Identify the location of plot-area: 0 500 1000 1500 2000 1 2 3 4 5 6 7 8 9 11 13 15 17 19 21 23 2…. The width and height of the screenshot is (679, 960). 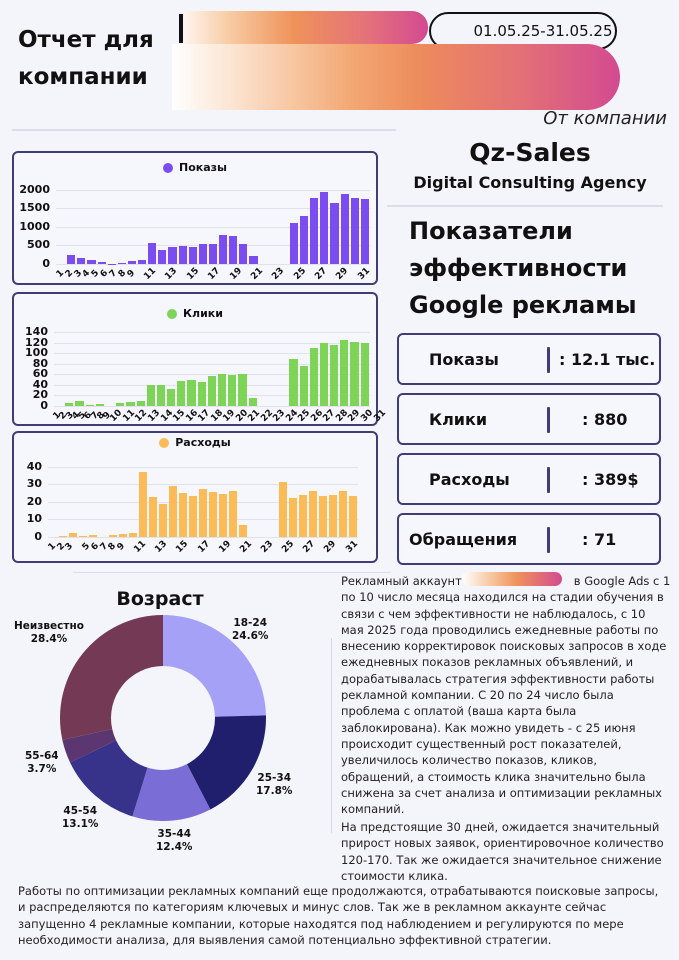
(195, 232).